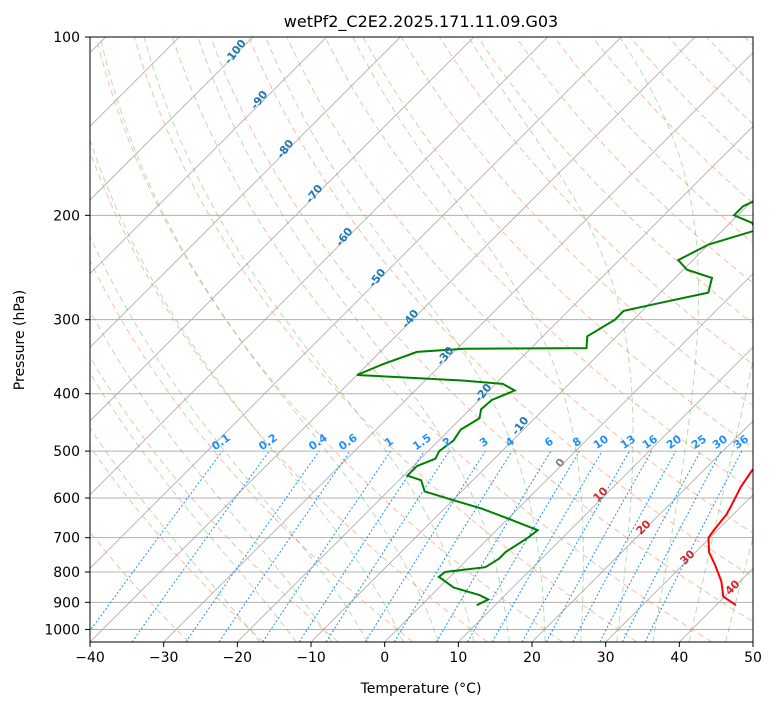  What do you see at coordinates (410, 319) in the screenshot?
I see `moist-adiabat-label: -40` at bounding box center [410, 319].